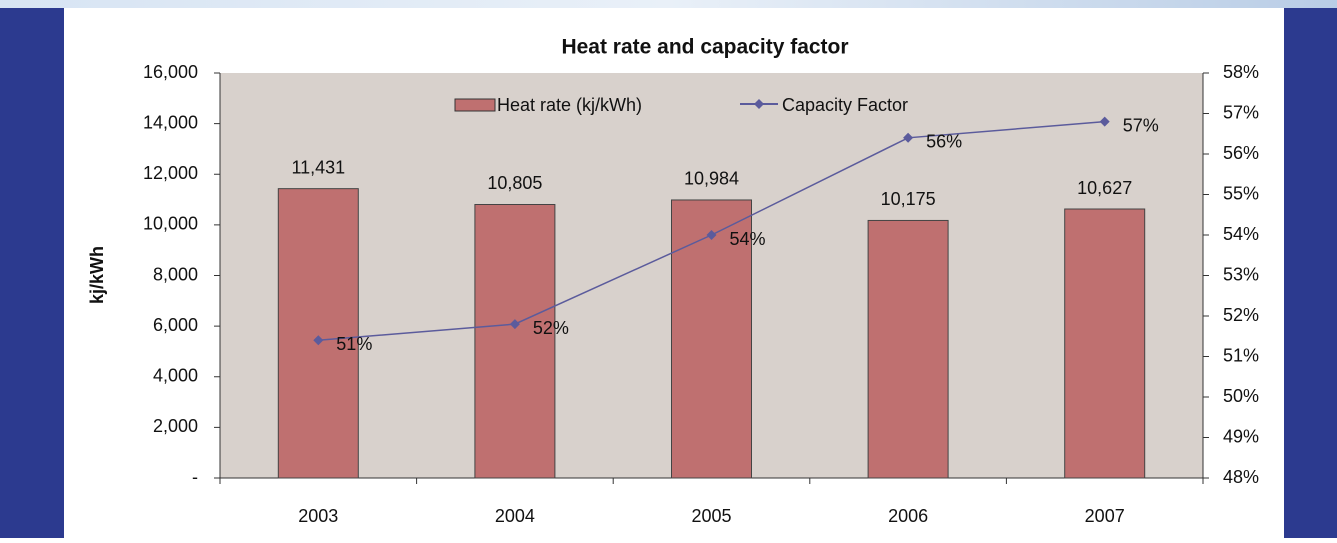 The height and width of the screenshot is (543, 1337). What do you see at coordinates (1241, 193) in the screenshot?
I see `y2-tick-label: 55%` at bounding box center [1241, 193].